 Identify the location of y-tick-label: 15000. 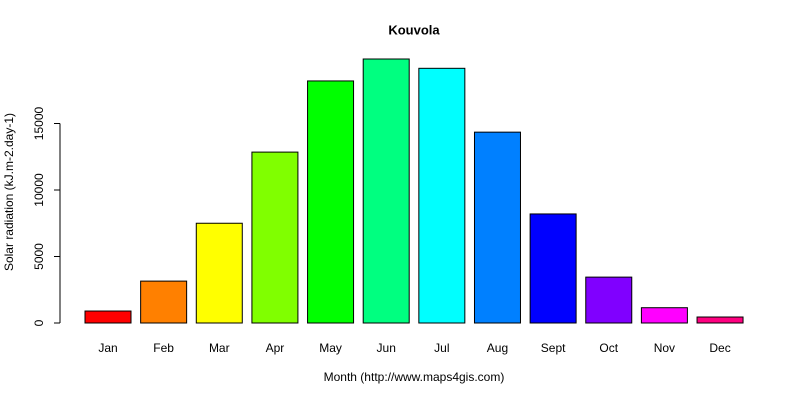
(39, 123).